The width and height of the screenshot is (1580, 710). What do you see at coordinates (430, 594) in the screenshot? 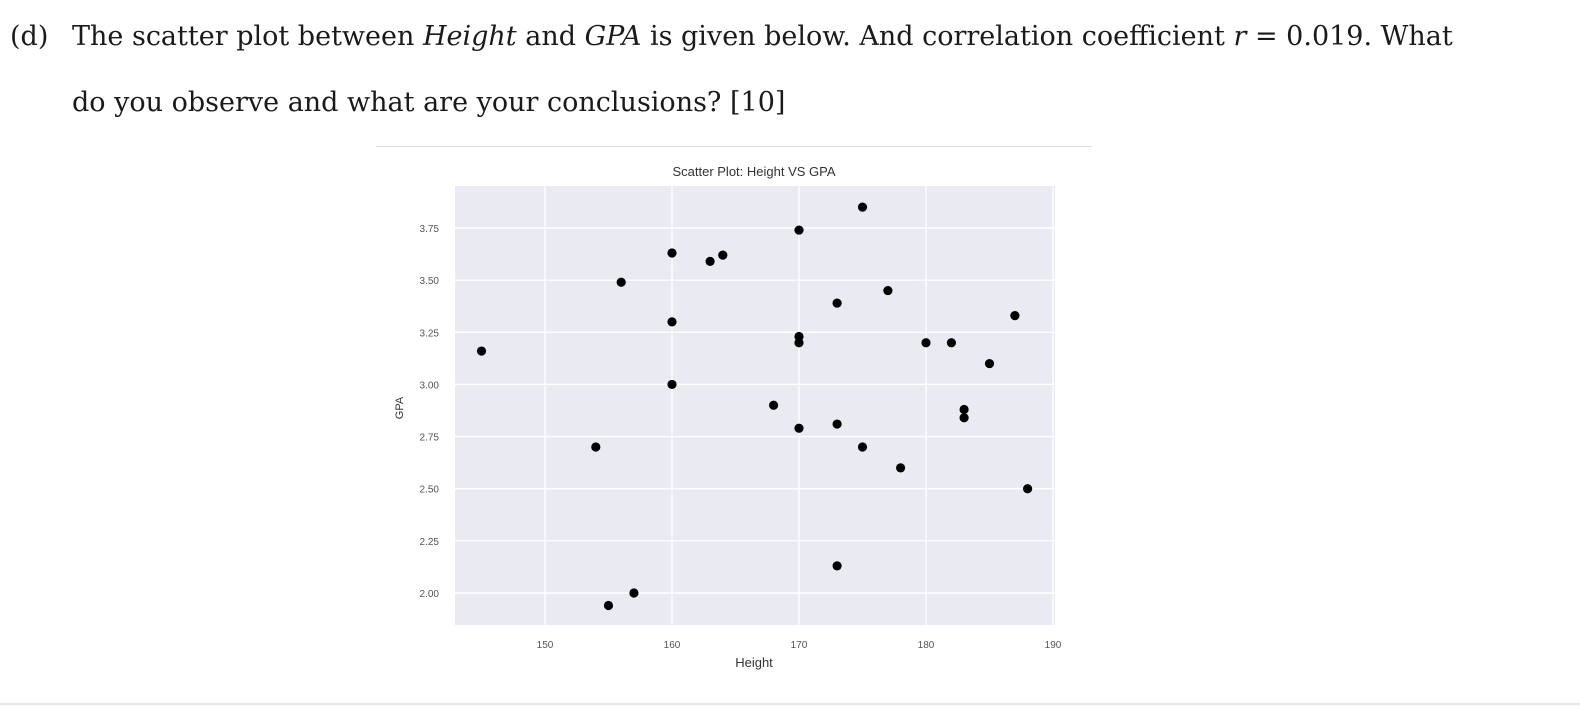
I see `y-tick-label: 2.00` at bounding box center [430, 594].